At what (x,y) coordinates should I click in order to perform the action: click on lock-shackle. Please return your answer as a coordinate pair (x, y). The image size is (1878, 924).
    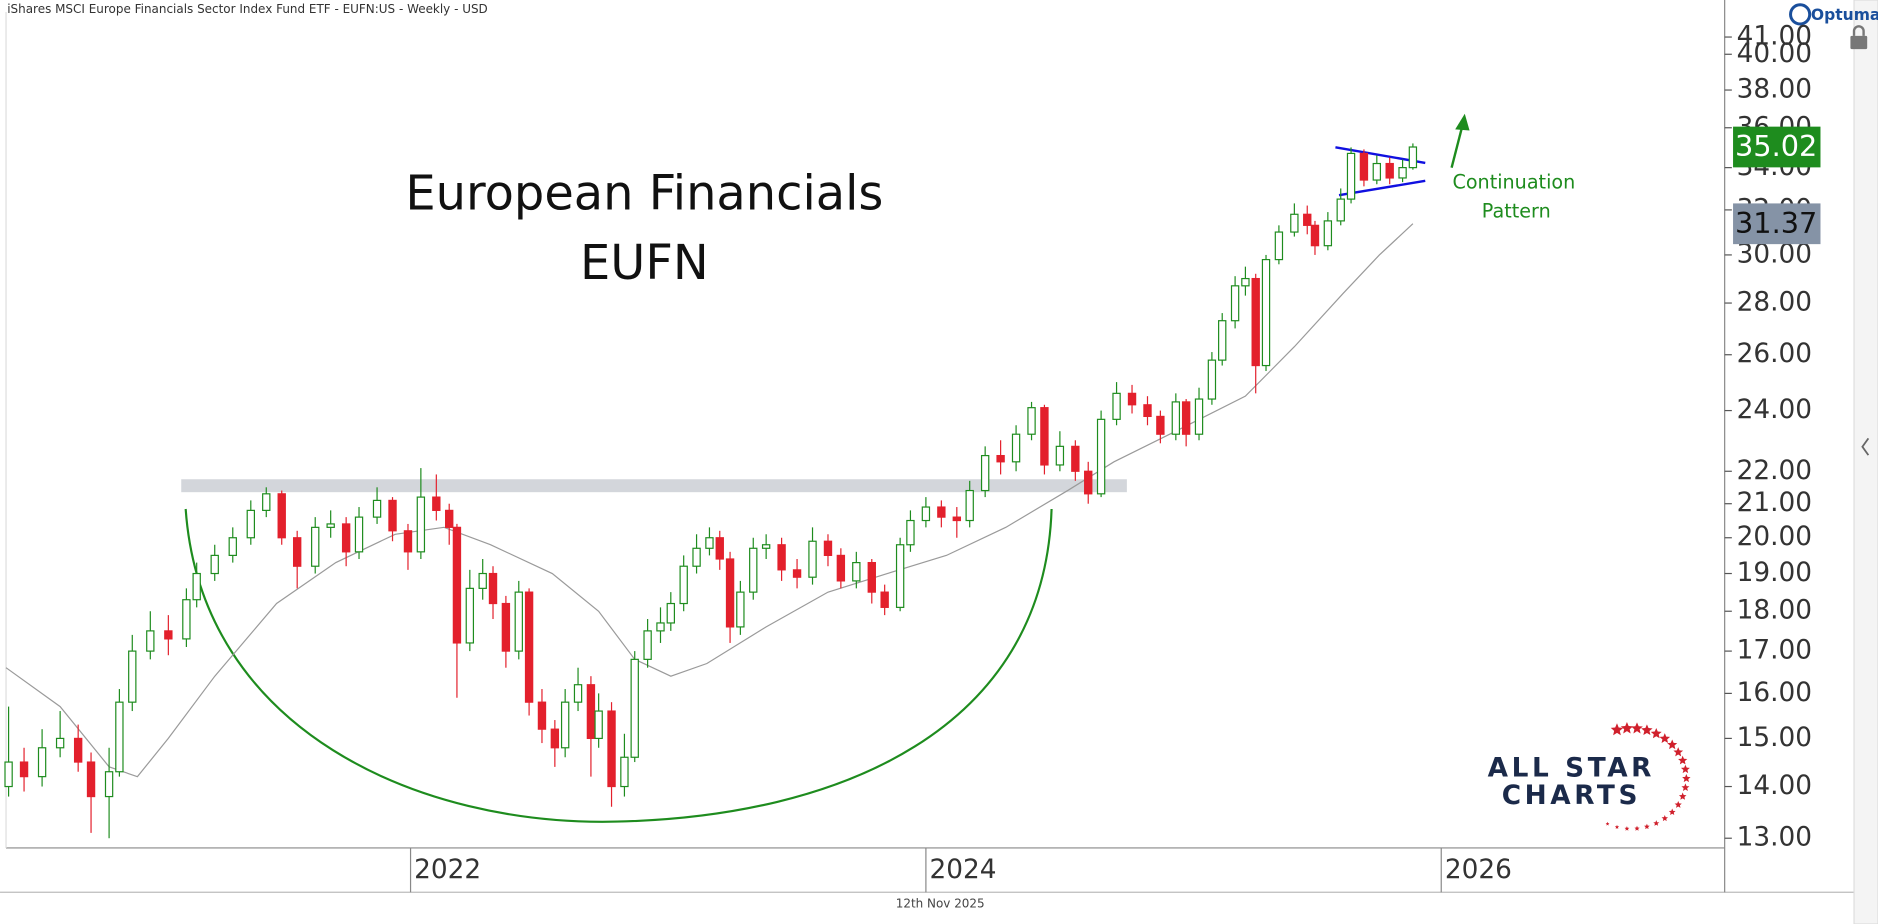
    Looking at the image, I should click on (1858, 30).